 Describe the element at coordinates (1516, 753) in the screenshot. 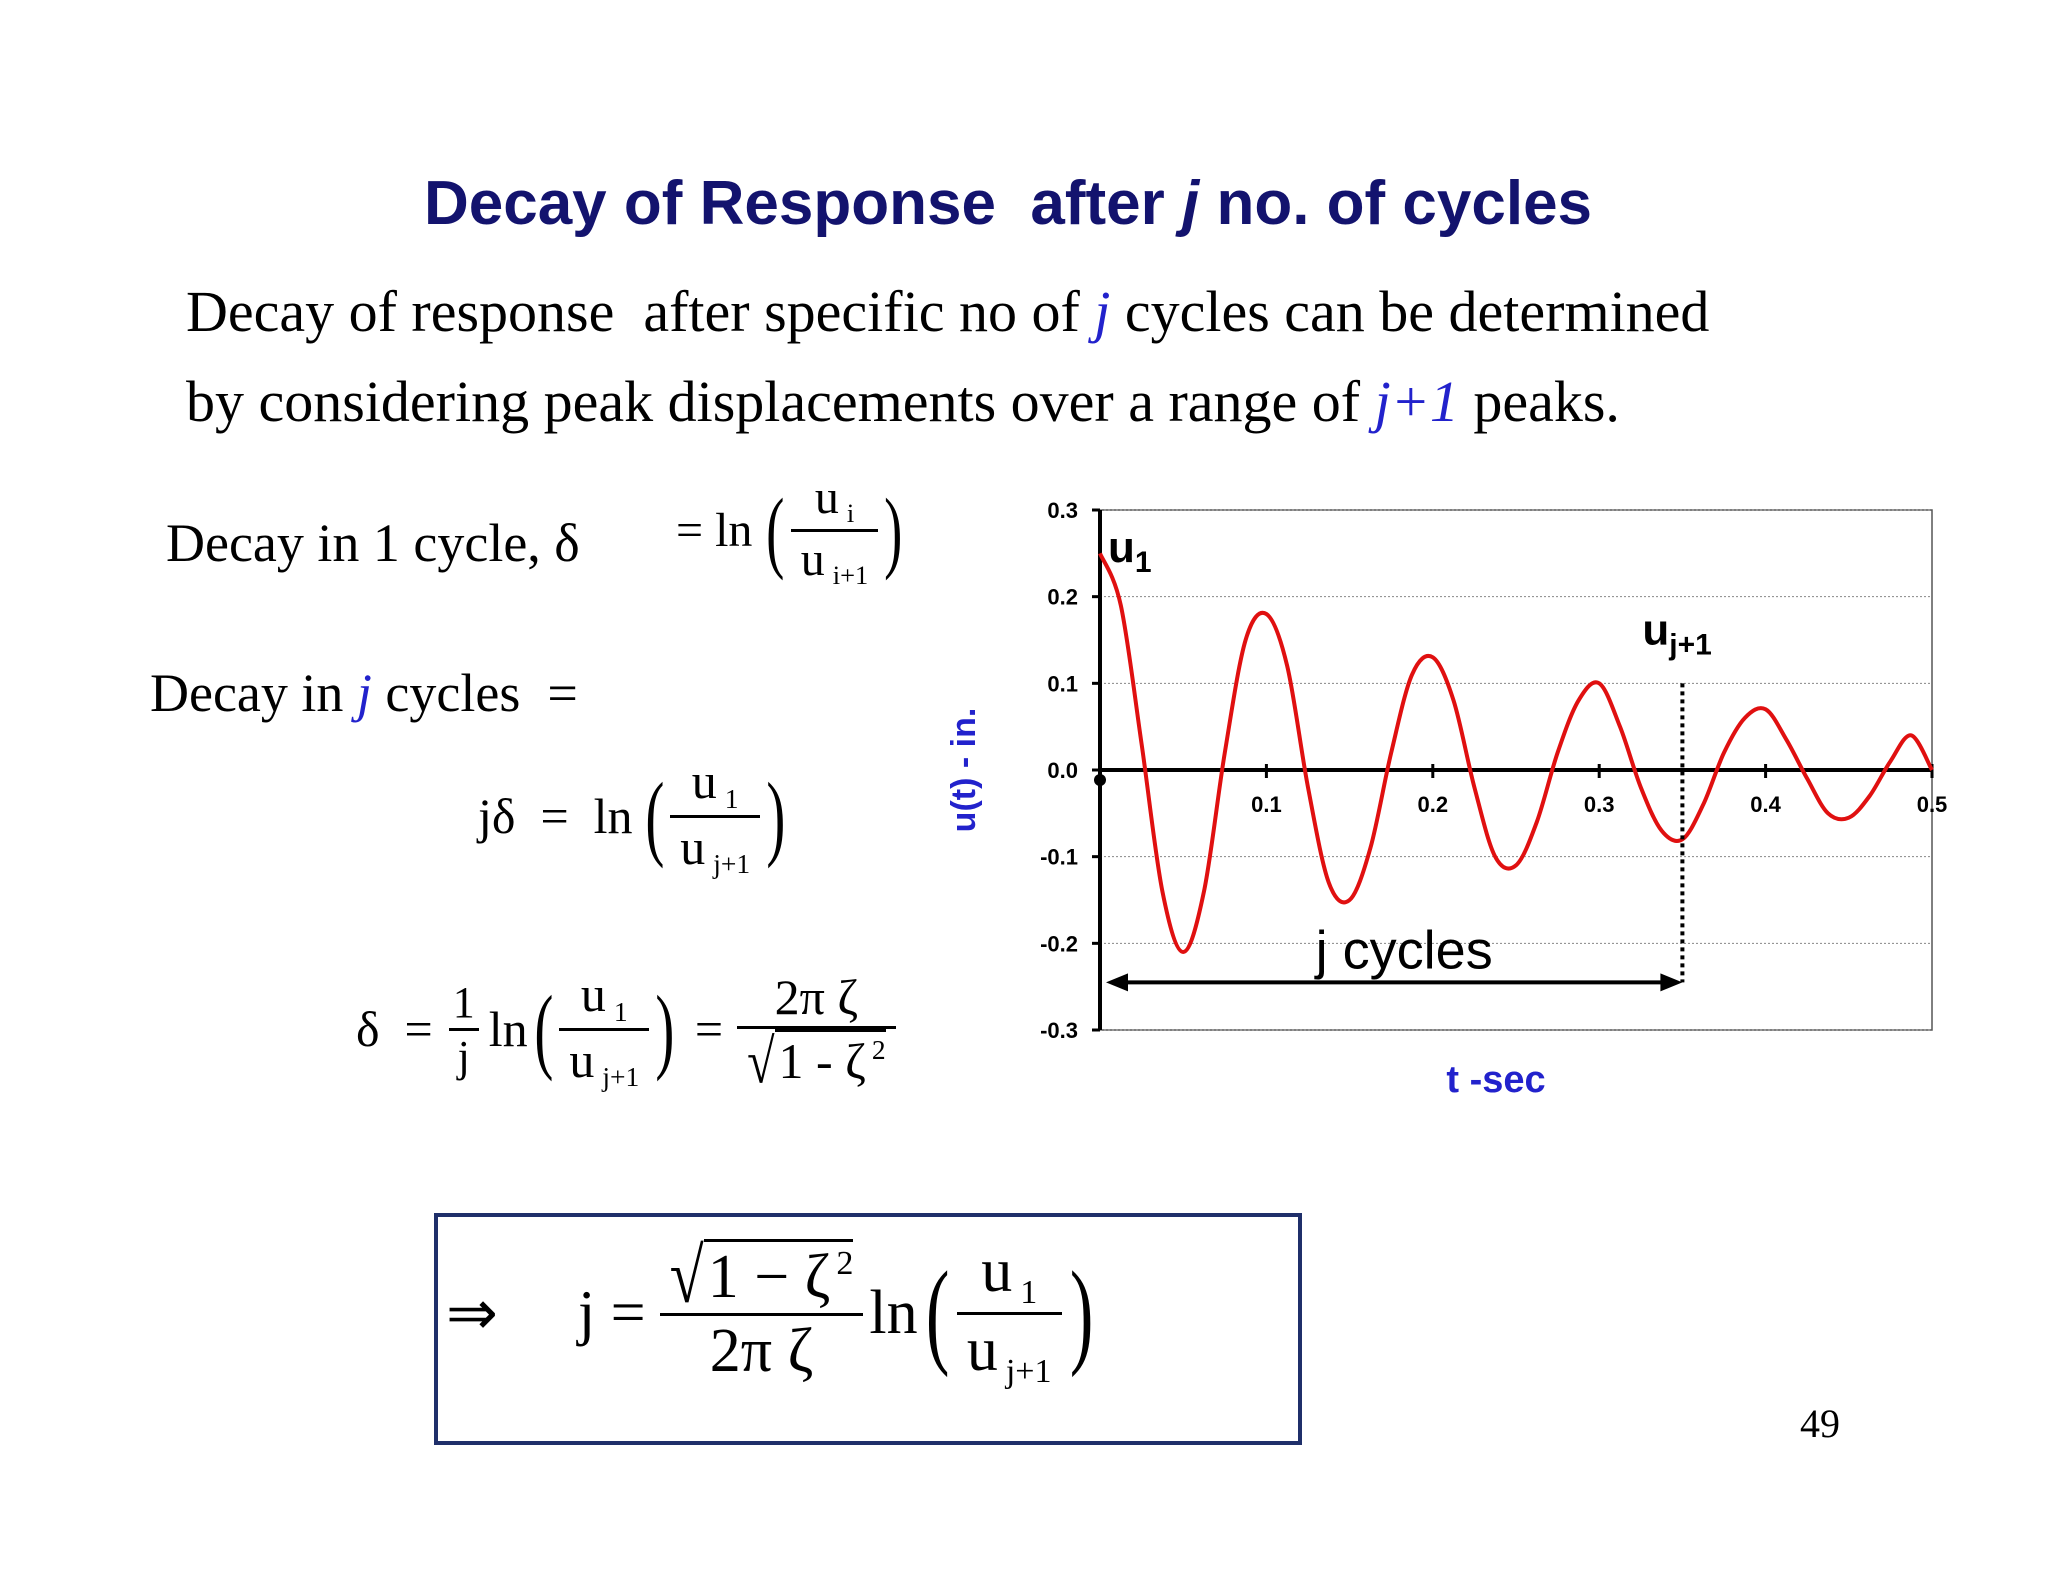

I see `response-curve` at that location.